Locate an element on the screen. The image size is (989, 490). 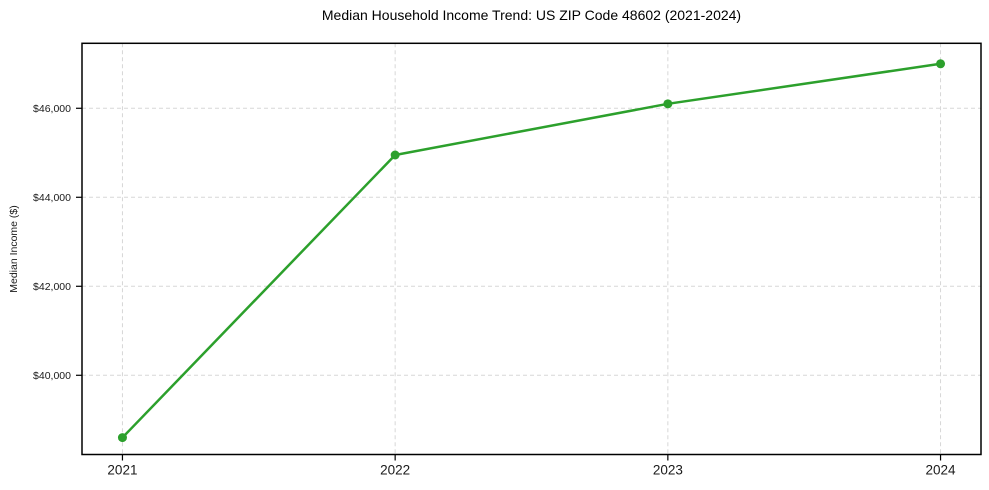
y-tick-label: $40,000 is located at coordinates (52, 376).